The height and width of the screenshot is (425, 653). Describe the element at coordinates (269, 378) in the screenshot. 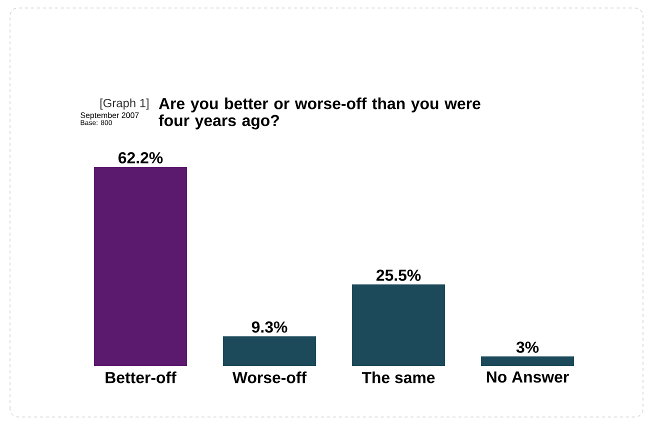

I see `x-tick-label: Worse-off` at that location.